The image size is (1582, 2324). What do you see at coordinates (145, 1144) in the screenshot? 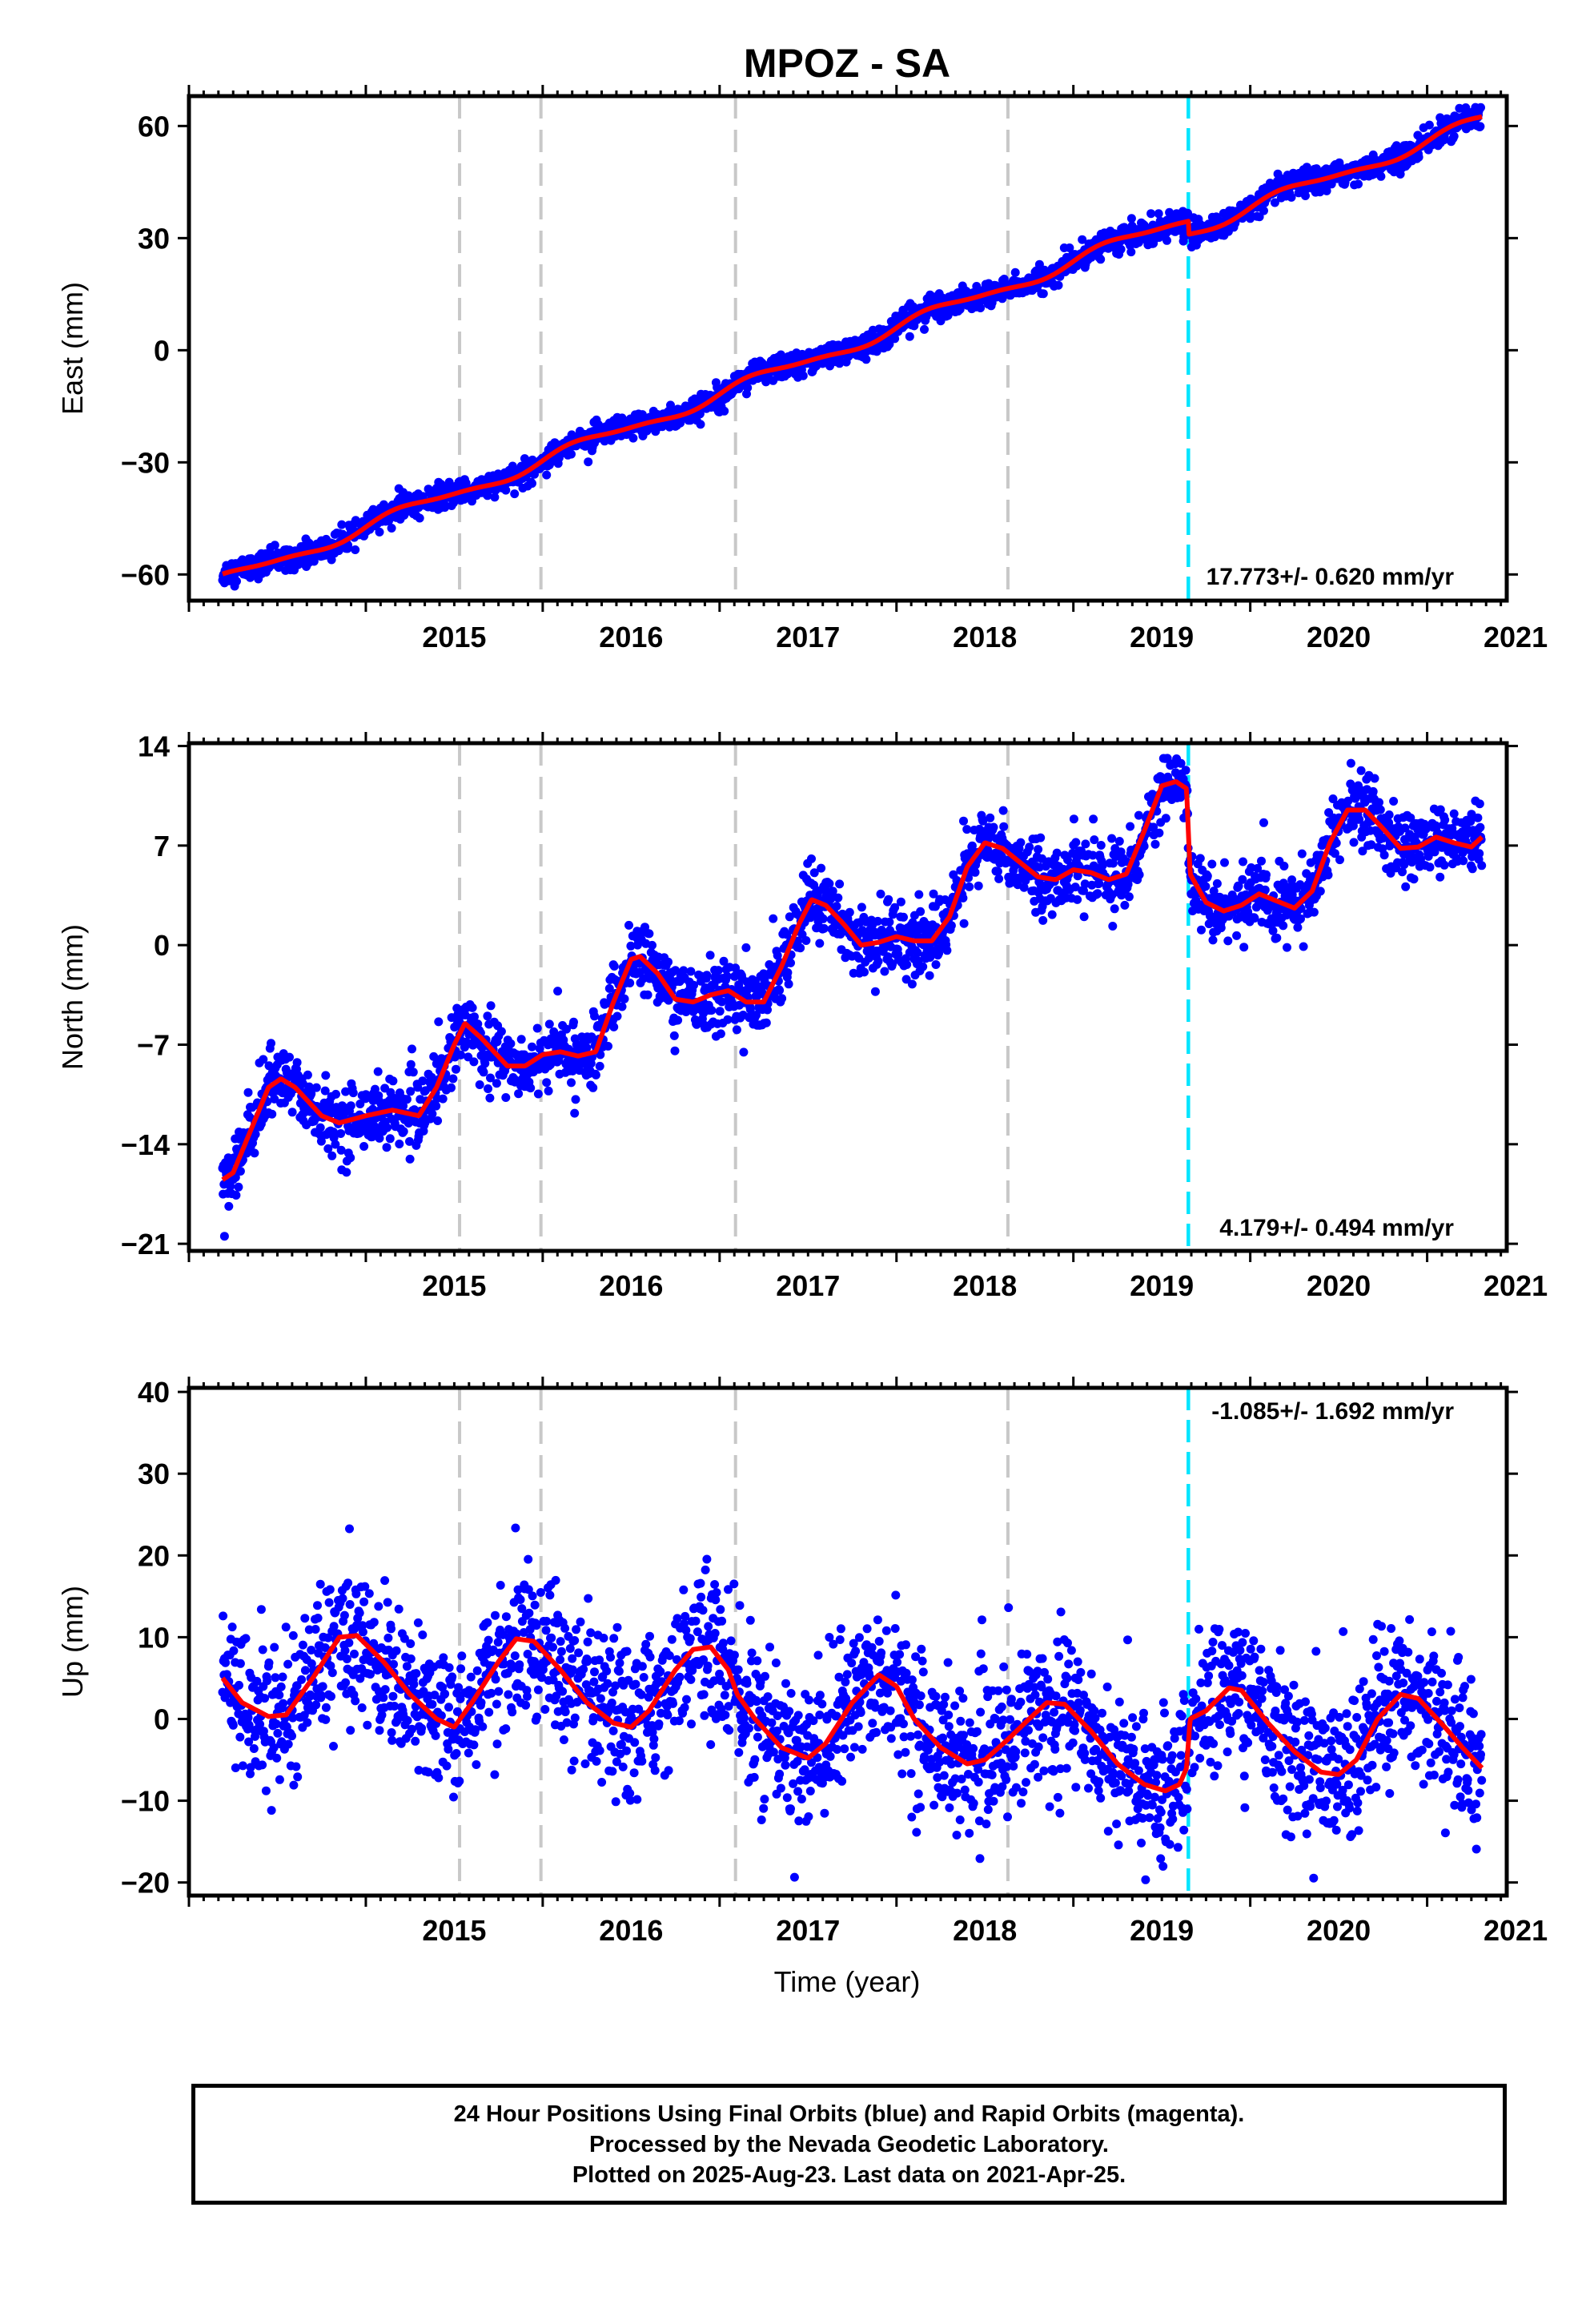
I see `y-tick-label: −14` at bounding box center [145, 1144].